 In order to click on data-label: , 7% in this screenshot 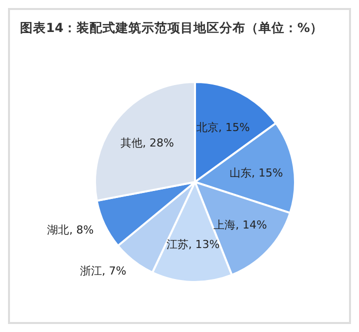, I will do `click(114, 270)`.